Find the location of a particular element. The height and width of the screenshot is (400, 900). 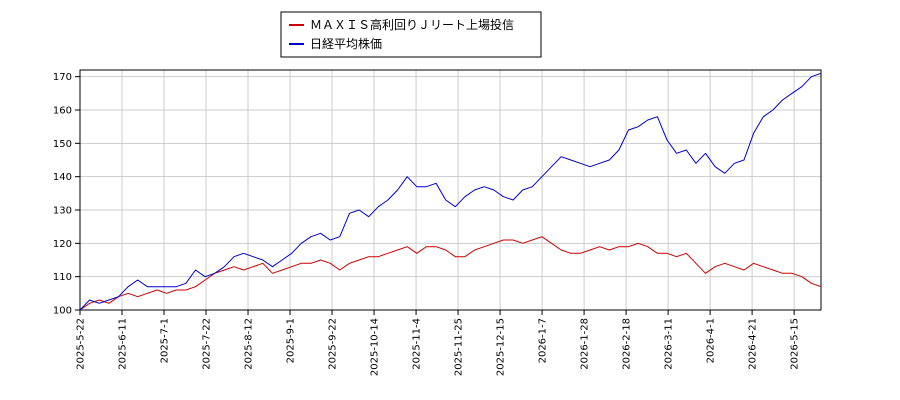

legend: ＭＡＸＩＳ高利回りＪリート上場投信 日経平均株価 is located at coordinates (411, 34).